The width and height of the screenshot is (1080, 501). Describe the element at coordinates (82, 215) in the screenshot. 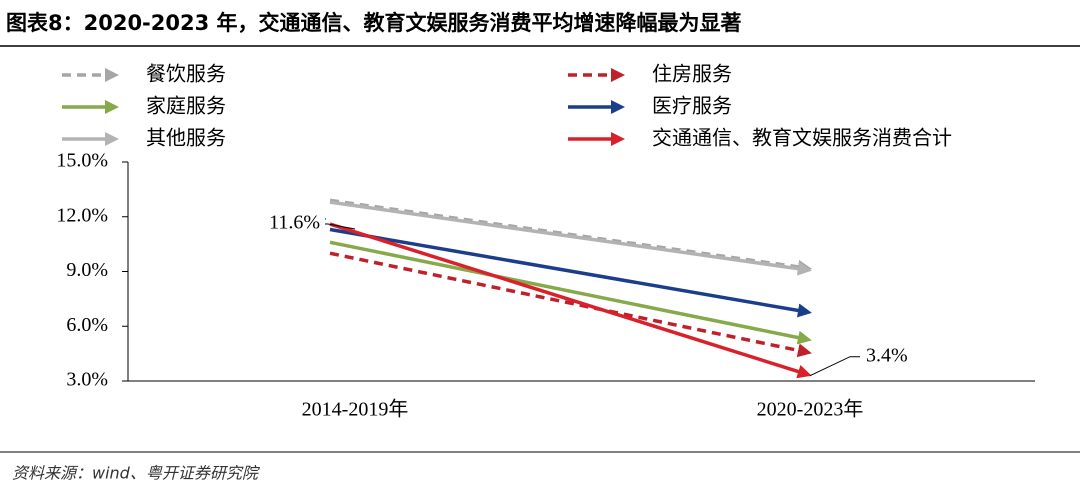

I see `y-tick-label: 12.0%` at that location.